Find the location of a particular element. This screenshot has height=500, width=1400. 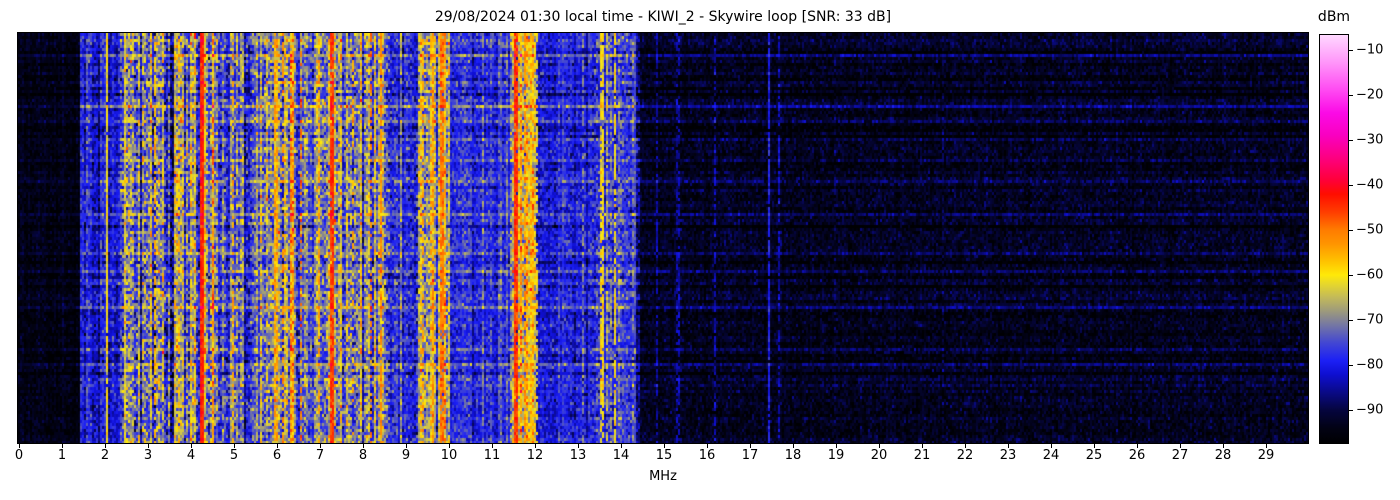

colorbar-tick-label: −20 is located at coordinates (1370, 95).